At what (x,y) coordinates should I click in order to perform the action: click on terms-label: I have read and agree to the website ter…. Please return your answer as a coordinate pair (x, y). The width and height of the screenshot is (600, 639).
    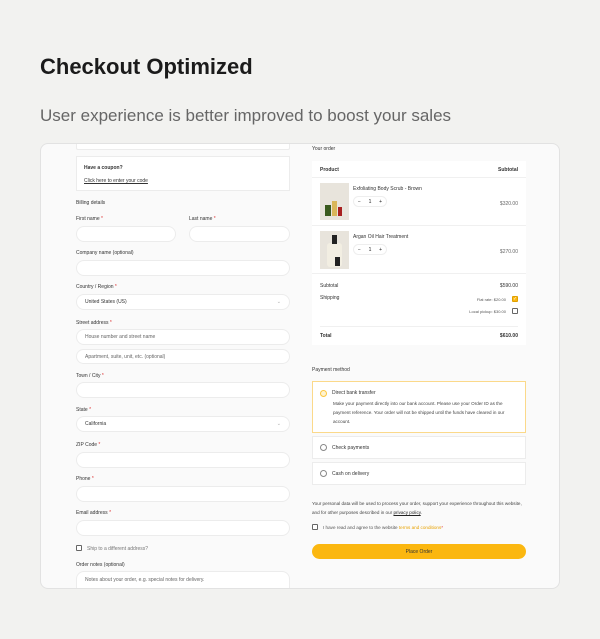
    Looking at the image, I should click on (383, 527).